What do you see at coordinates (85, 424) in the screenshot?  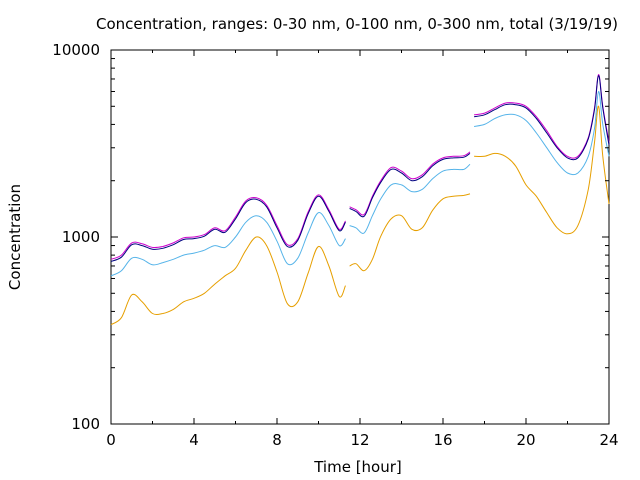 I see `y-tick-label: 100` at bounding box center [85, 424].